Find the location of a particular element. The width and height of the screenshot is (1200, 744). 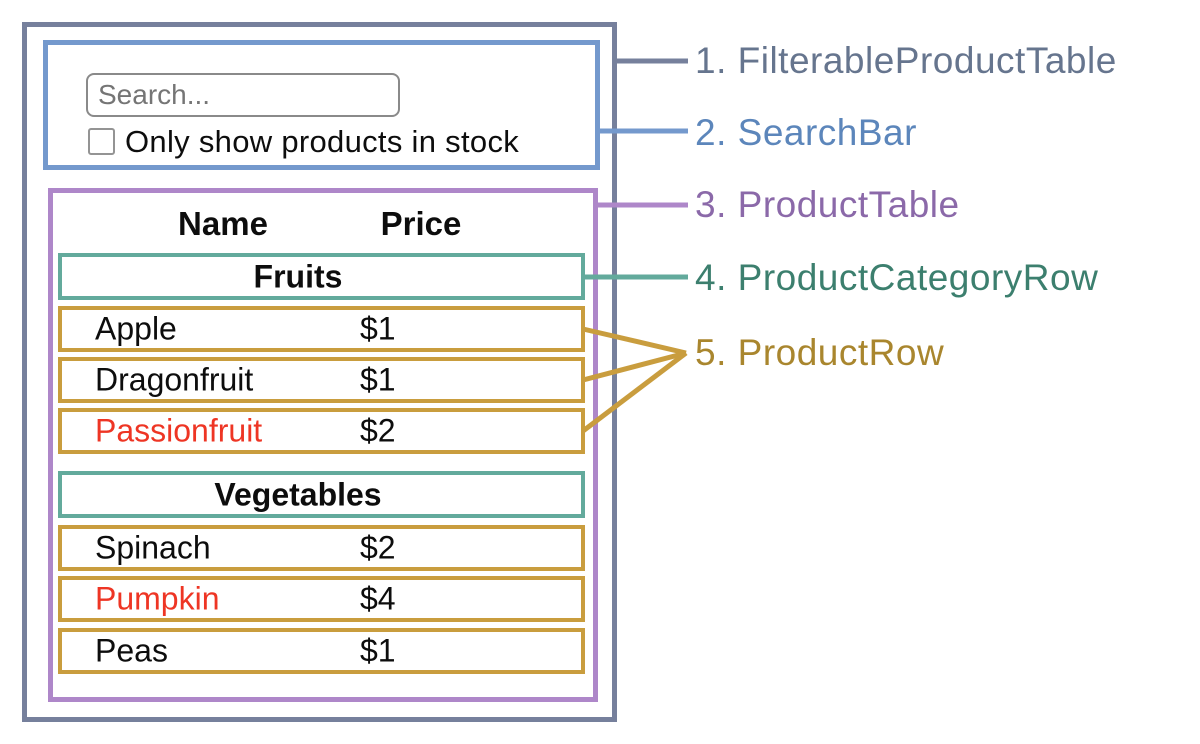

product-row: Peas $1 is located at coordinates (321, 651).